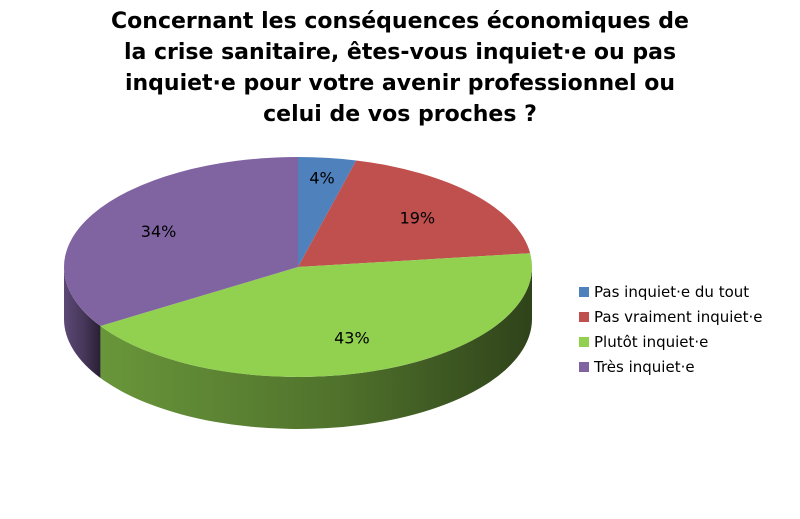 The width and height of the screenshot is (800, 519). I want to click on legend-label: Très inquiet·e, so click(644, 366).